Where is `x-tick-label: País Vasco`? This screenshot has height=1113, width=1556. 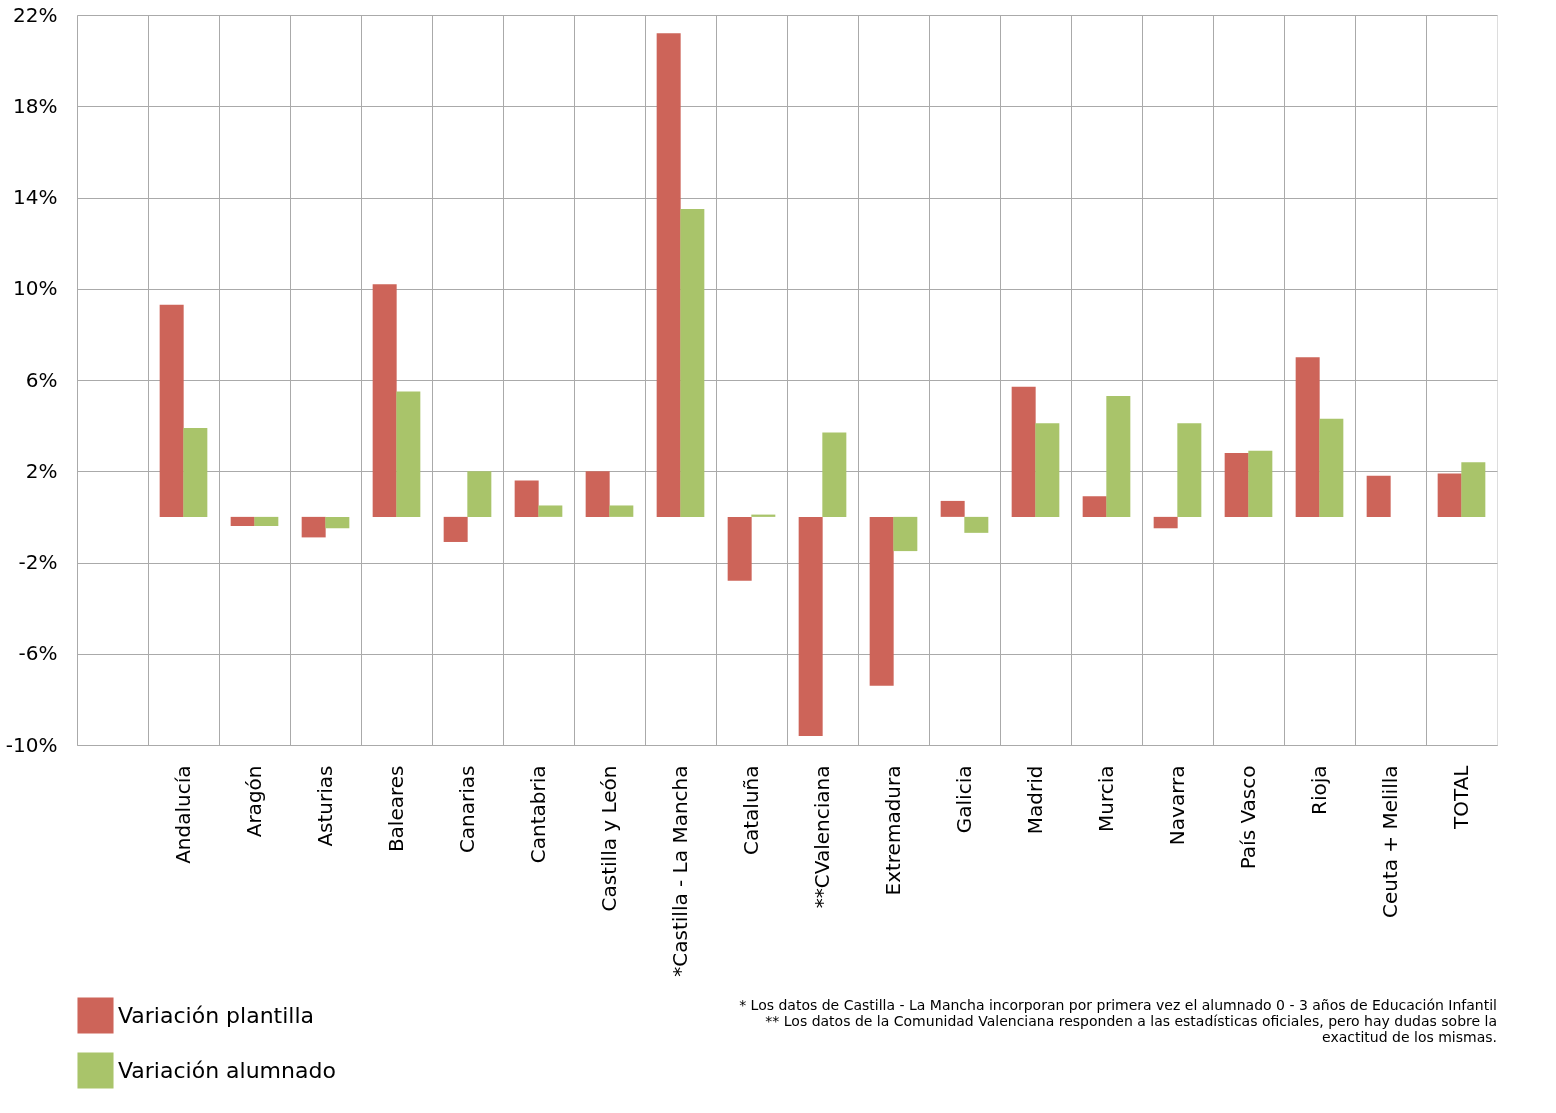
x-tick-label: País Vasco is located at coordinates (1247, 817).